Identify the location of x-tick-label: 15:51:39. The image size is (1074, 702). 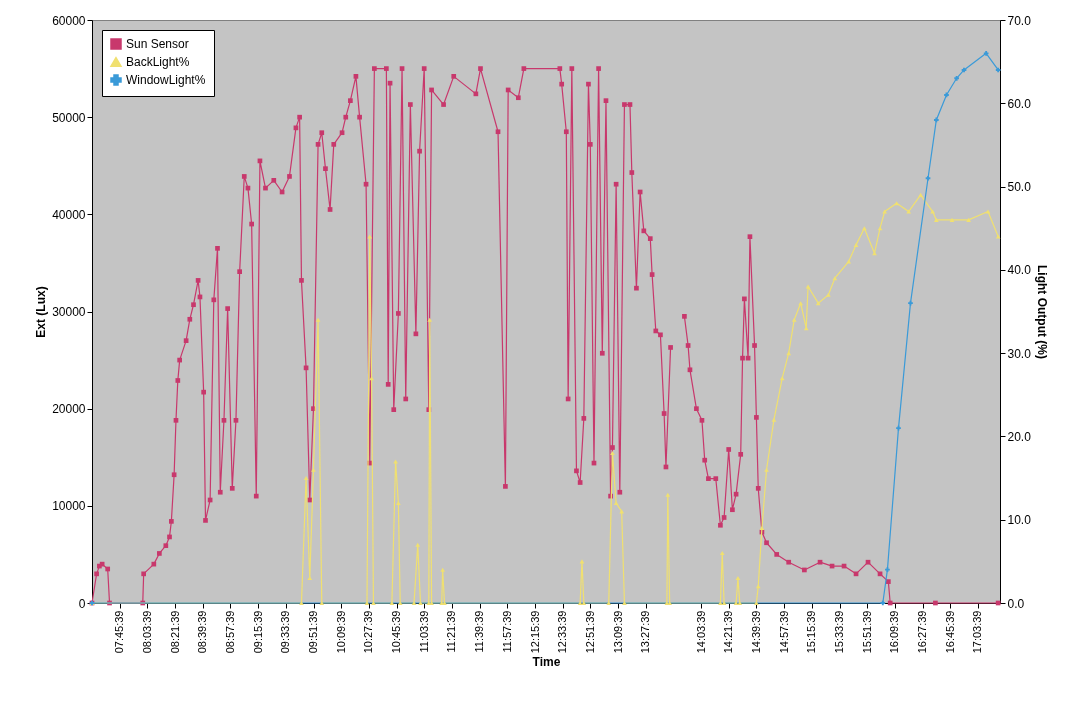
(866, 632).